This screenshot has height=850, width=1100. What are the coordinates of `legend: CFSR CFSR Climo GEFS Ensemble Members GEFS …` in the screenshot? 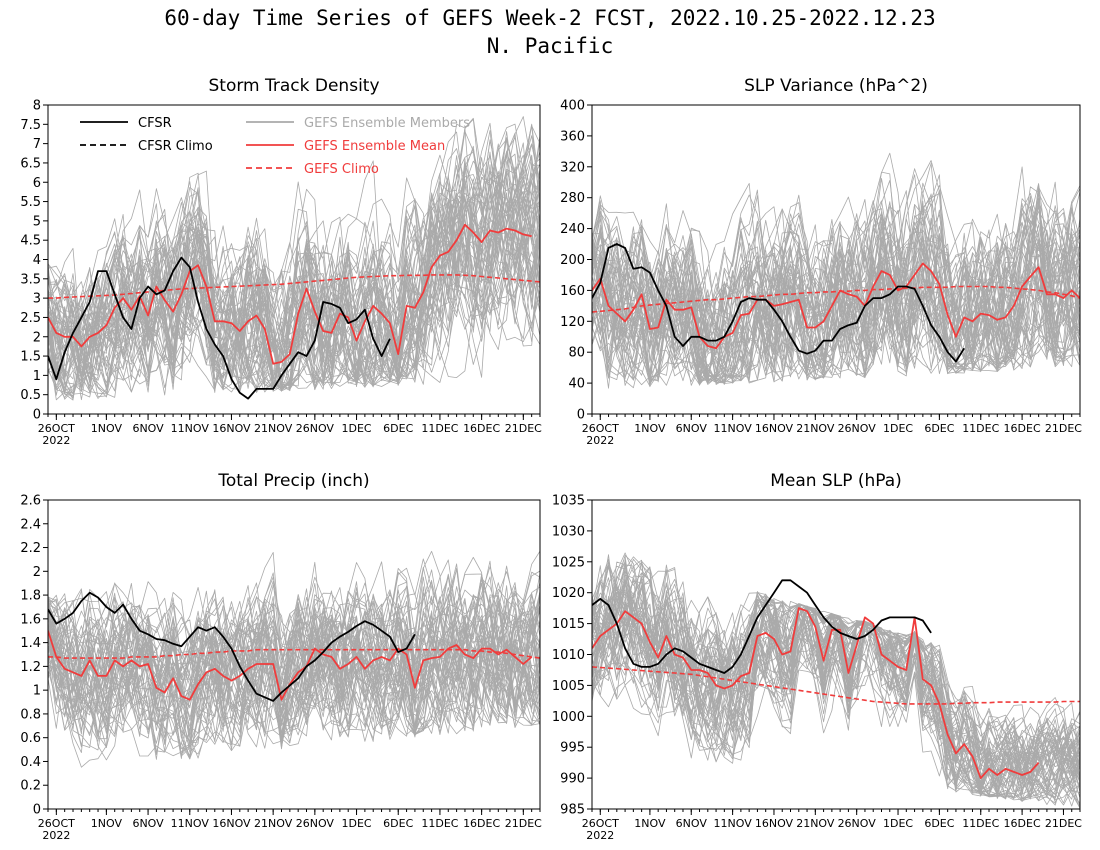 It's located at (275, 146).